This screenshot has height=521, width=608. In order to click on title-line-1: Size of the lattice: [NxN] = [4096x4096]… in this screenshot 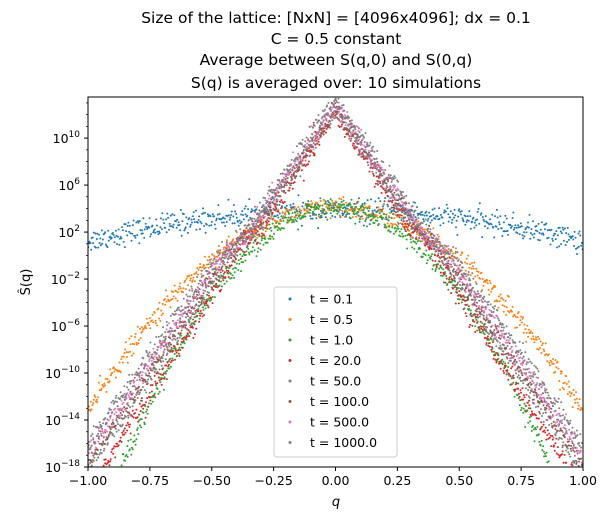, I will do `click(336, 18)`.